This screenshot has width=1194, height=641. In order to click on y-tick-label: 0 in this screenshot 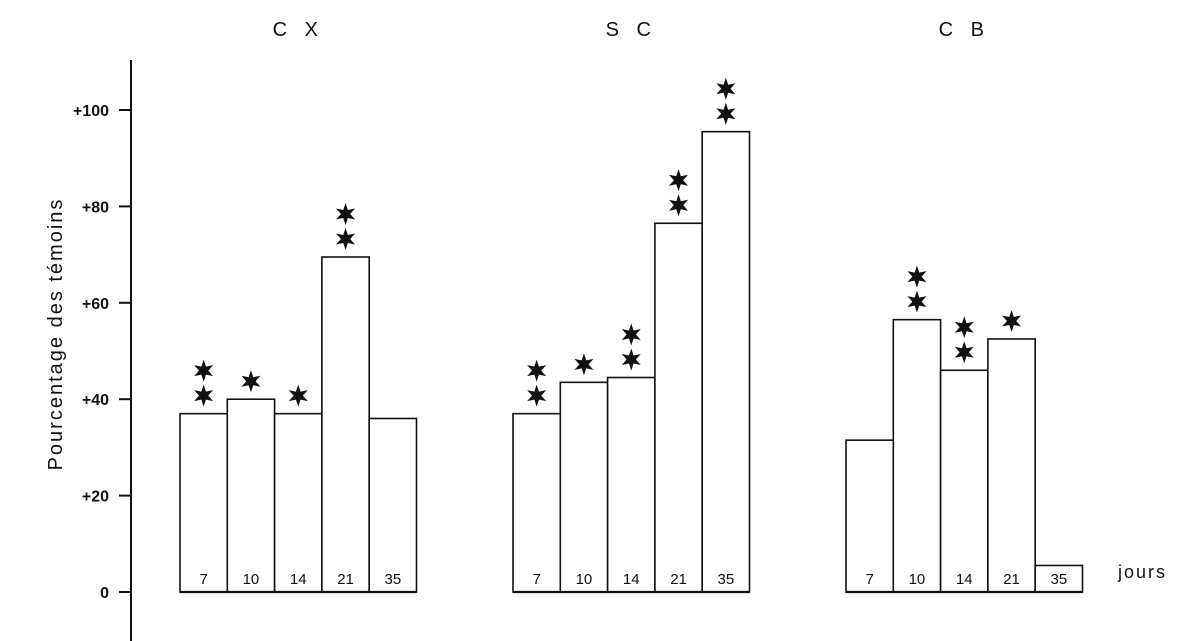, I will do `click(104, 593)`.